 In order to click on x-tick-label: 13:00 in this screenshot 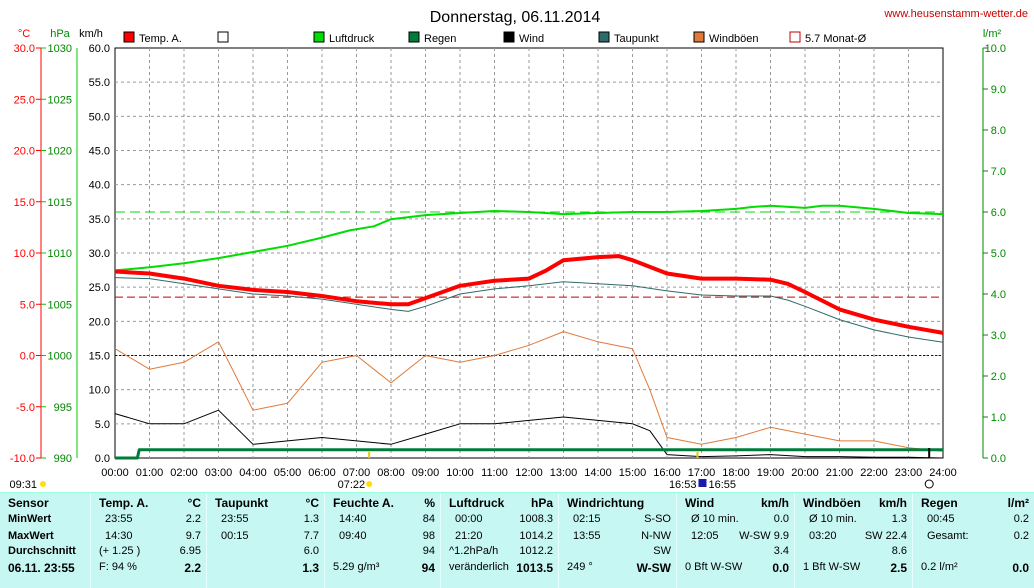, I will do `click(564, 473)`.